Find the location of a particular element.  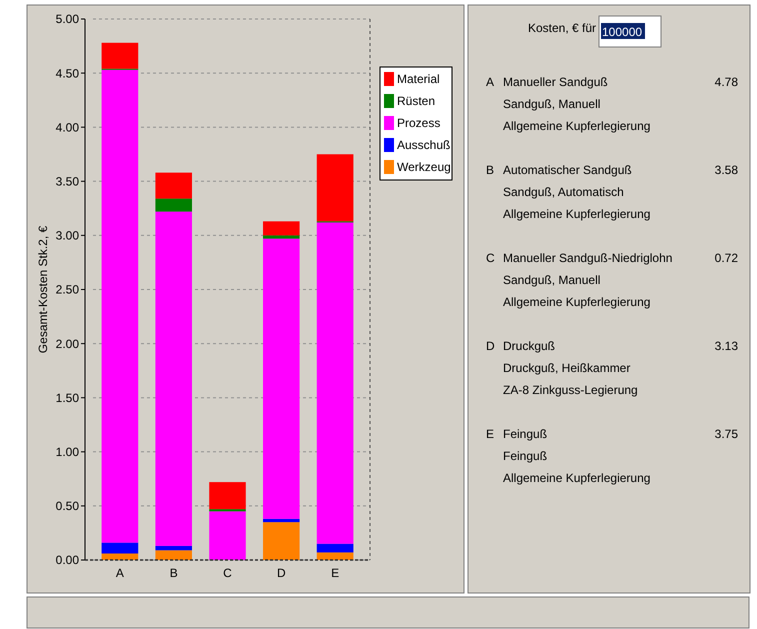

text: 3.13 is located at coordinates (726, 346).